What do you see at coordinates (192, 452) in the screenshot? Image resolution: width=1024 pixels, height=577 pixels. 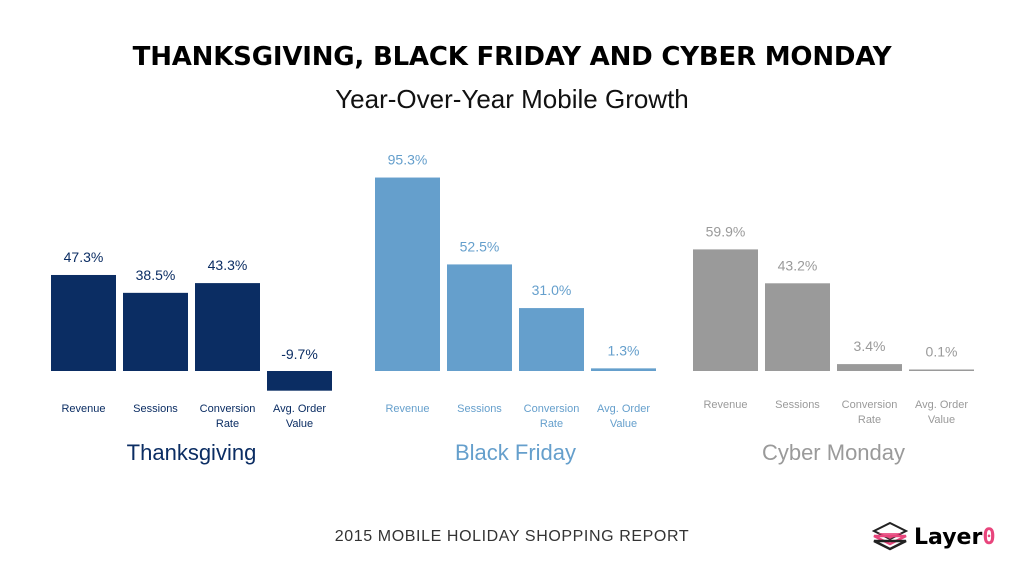 I see `series-name-thanksgiving: Thanksgiving` at bounding box center [192, 452].